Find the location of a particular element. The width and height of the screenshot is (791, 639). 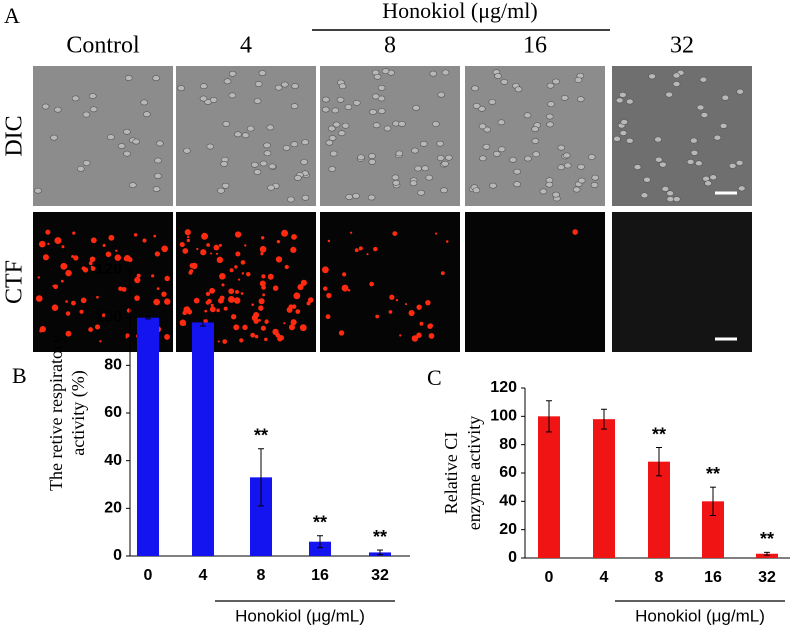

panel-label: A is located at coordinates (12, 15).